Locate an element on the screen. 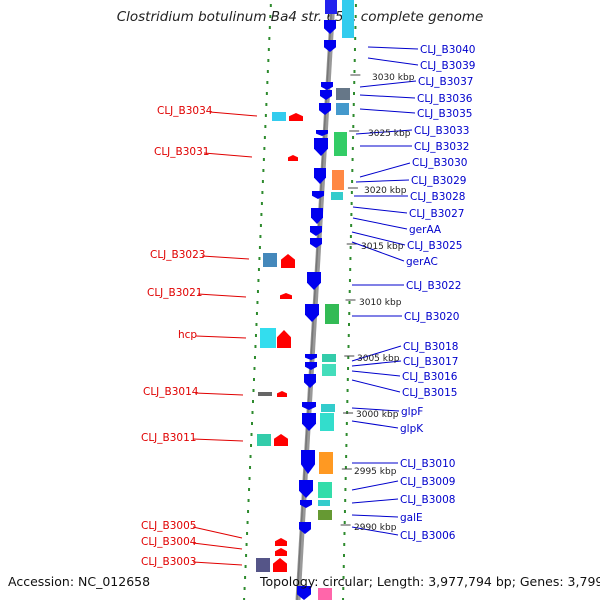 Image resolution: width=600 pixels, height=600 pixels. tick-label: 2990 kbp is located at coordinates (375, 528).